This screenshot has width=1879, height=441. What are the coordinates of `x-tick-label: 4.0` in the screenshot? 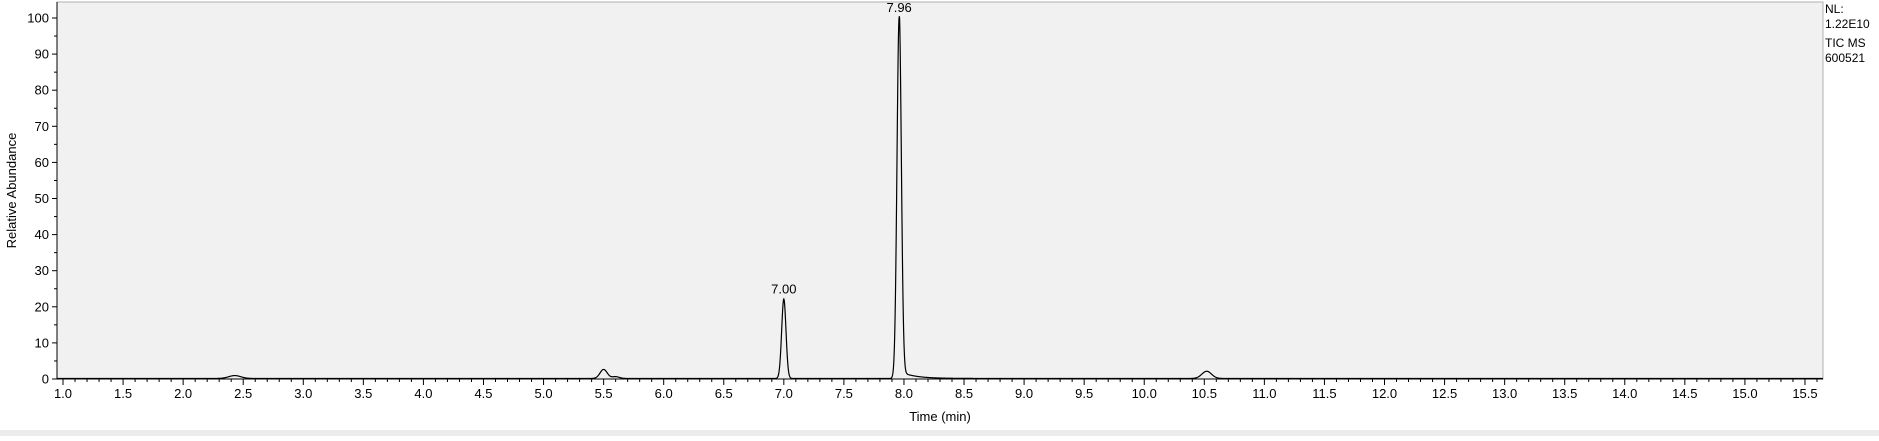 It's located at (423, 393).